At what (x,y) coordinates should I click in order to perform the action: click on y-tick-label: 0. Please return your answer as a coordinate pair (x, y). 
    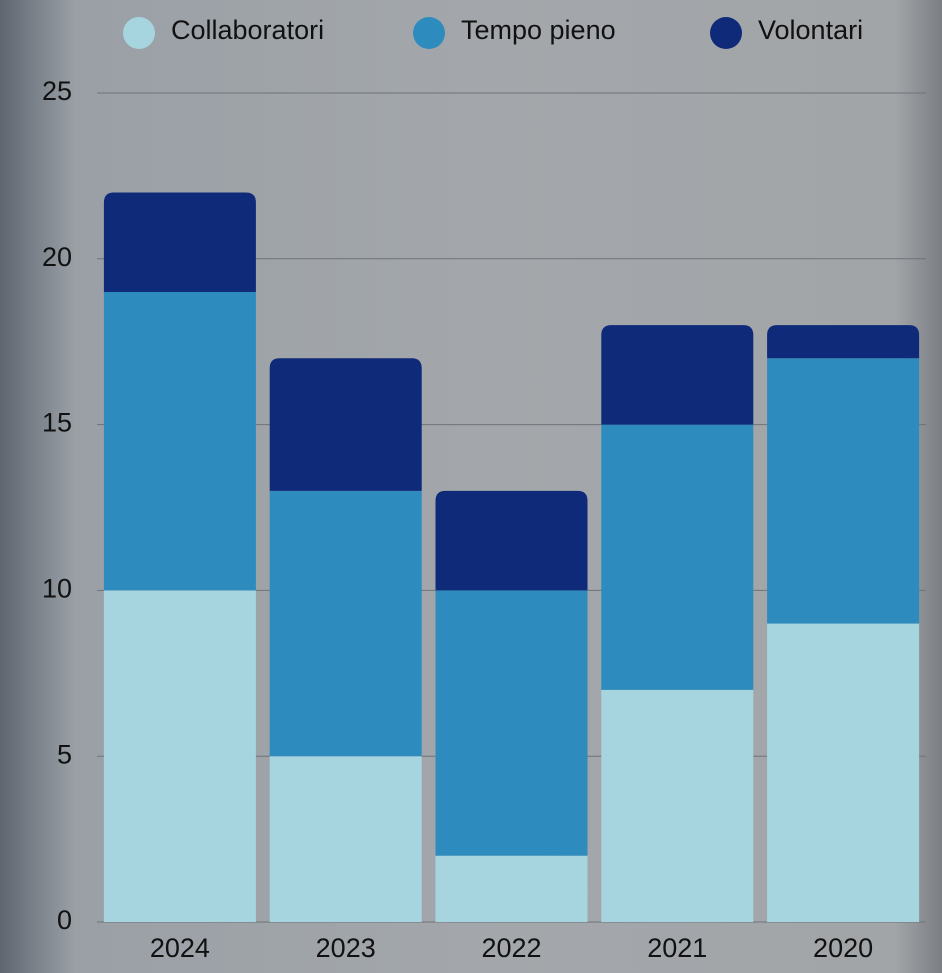
    Looking at the image, I should click on (64, 920).